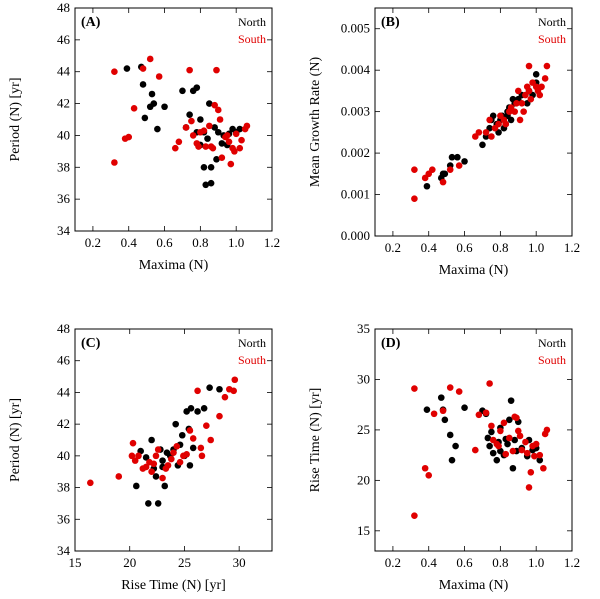 The height and width of the screenshot is (599, 600). What do you see at coordinates (363, 479) in the screenshot?
I see `y-tick-label: 20` at bounding box center [363, 479].